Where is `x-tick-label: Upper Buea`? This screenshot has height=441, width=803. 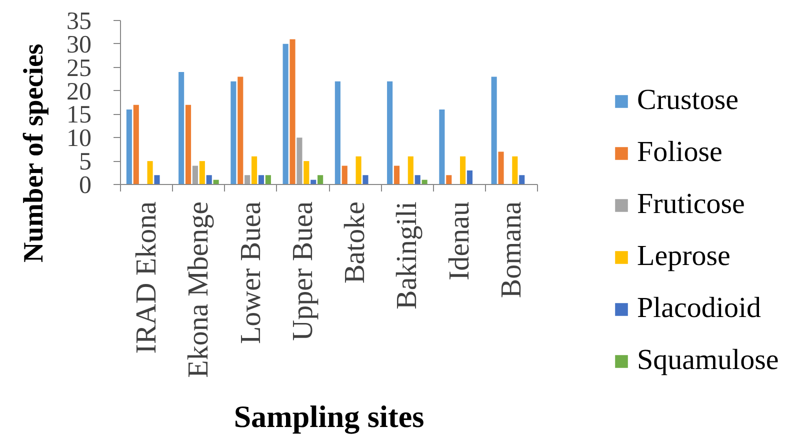
x-tick-label: Upper Buea is located at coordinates (302, 271).